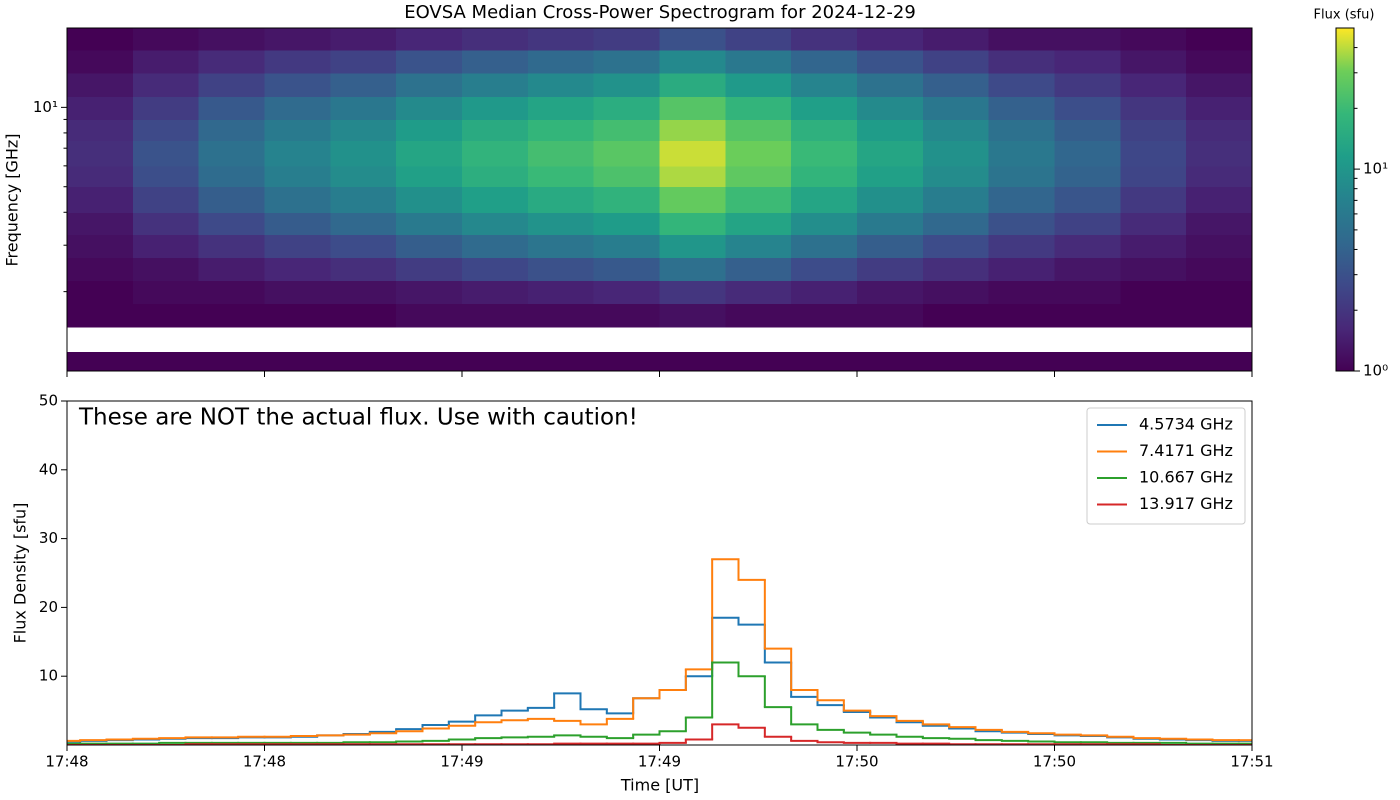  Describe the element at coordinates (20, 573) in the screenshot. I see `y-axis-label: Flux Density [sfu]` at that location.